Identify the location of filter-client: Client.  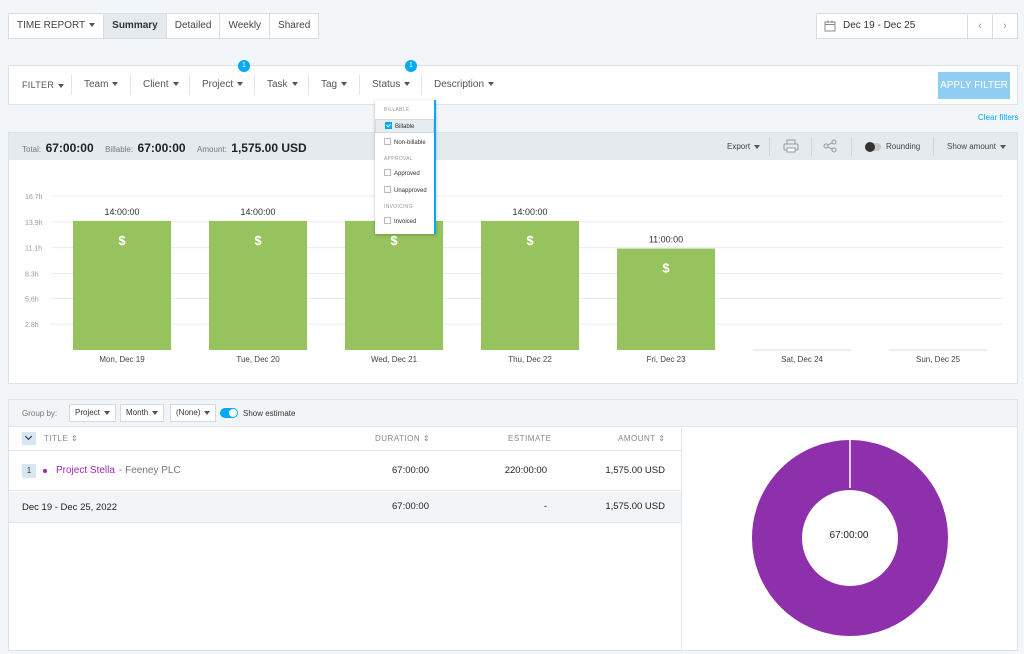
(161, 85).